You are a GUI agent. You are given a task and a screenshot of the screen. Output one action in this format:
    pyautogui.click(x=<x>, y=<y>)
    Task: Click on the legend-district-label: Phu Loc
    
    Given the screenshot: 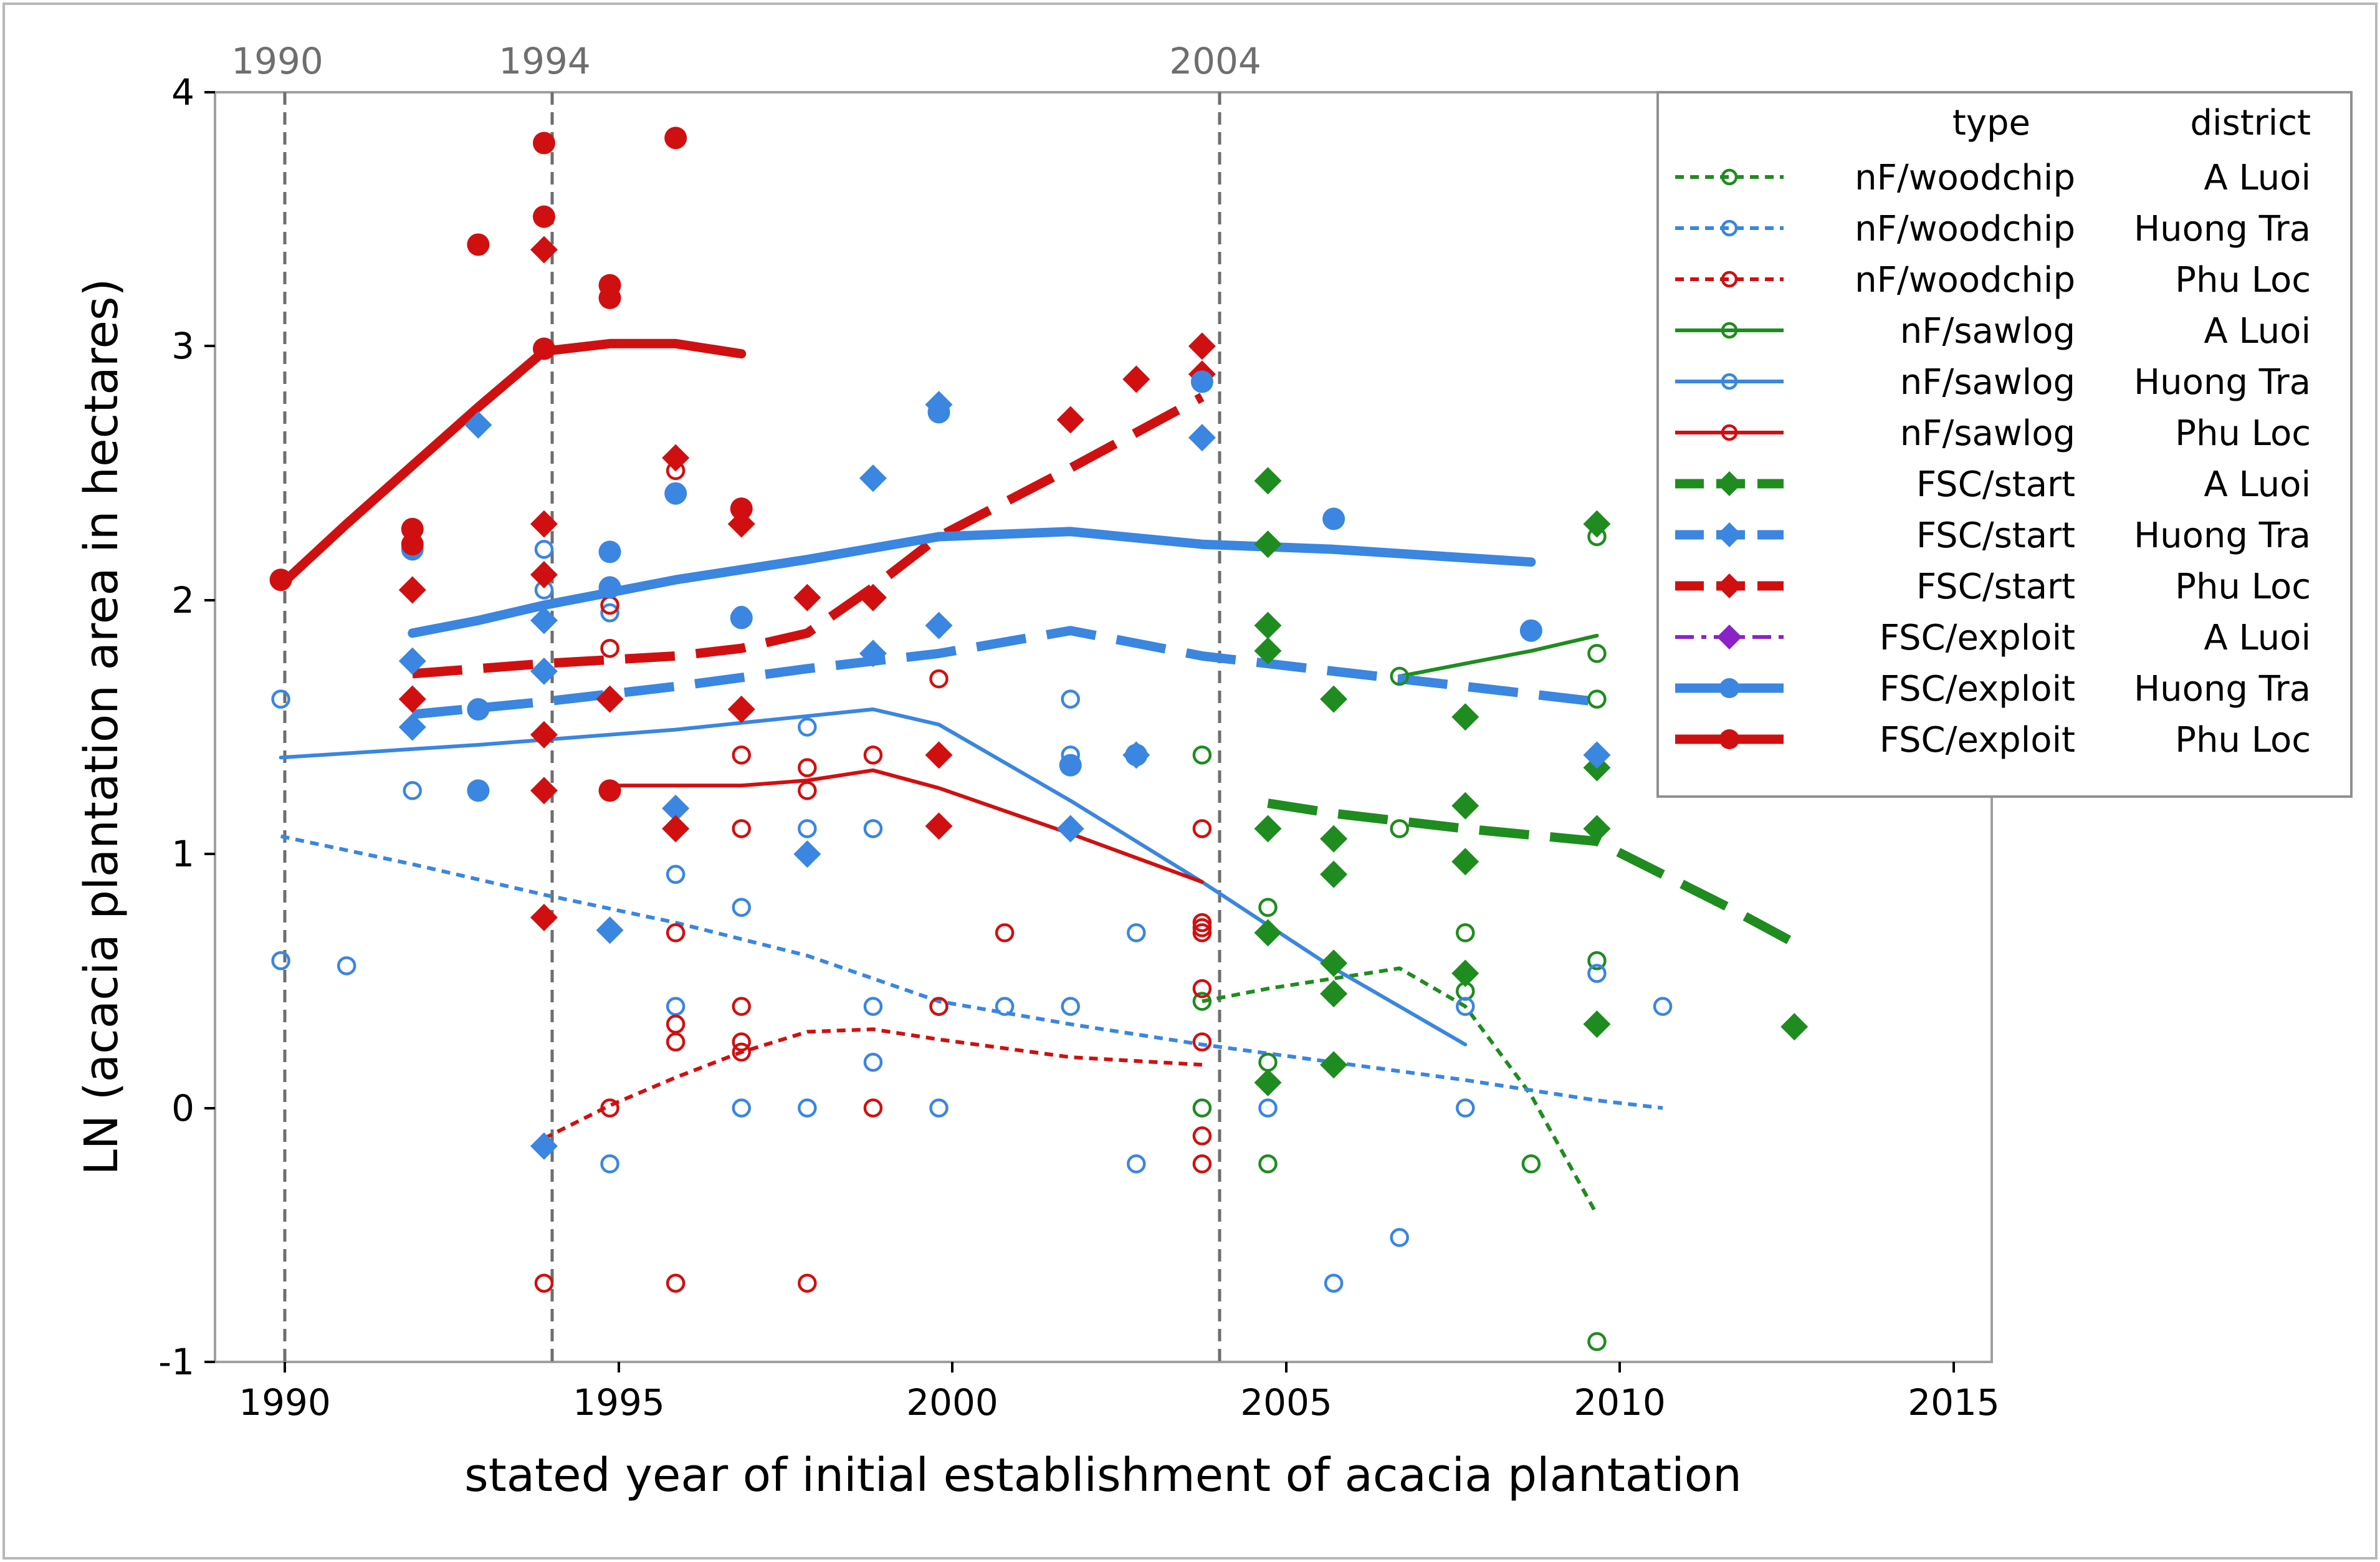 What is the action you would take?
    pyautogui.click(x=2243, y=280)
    